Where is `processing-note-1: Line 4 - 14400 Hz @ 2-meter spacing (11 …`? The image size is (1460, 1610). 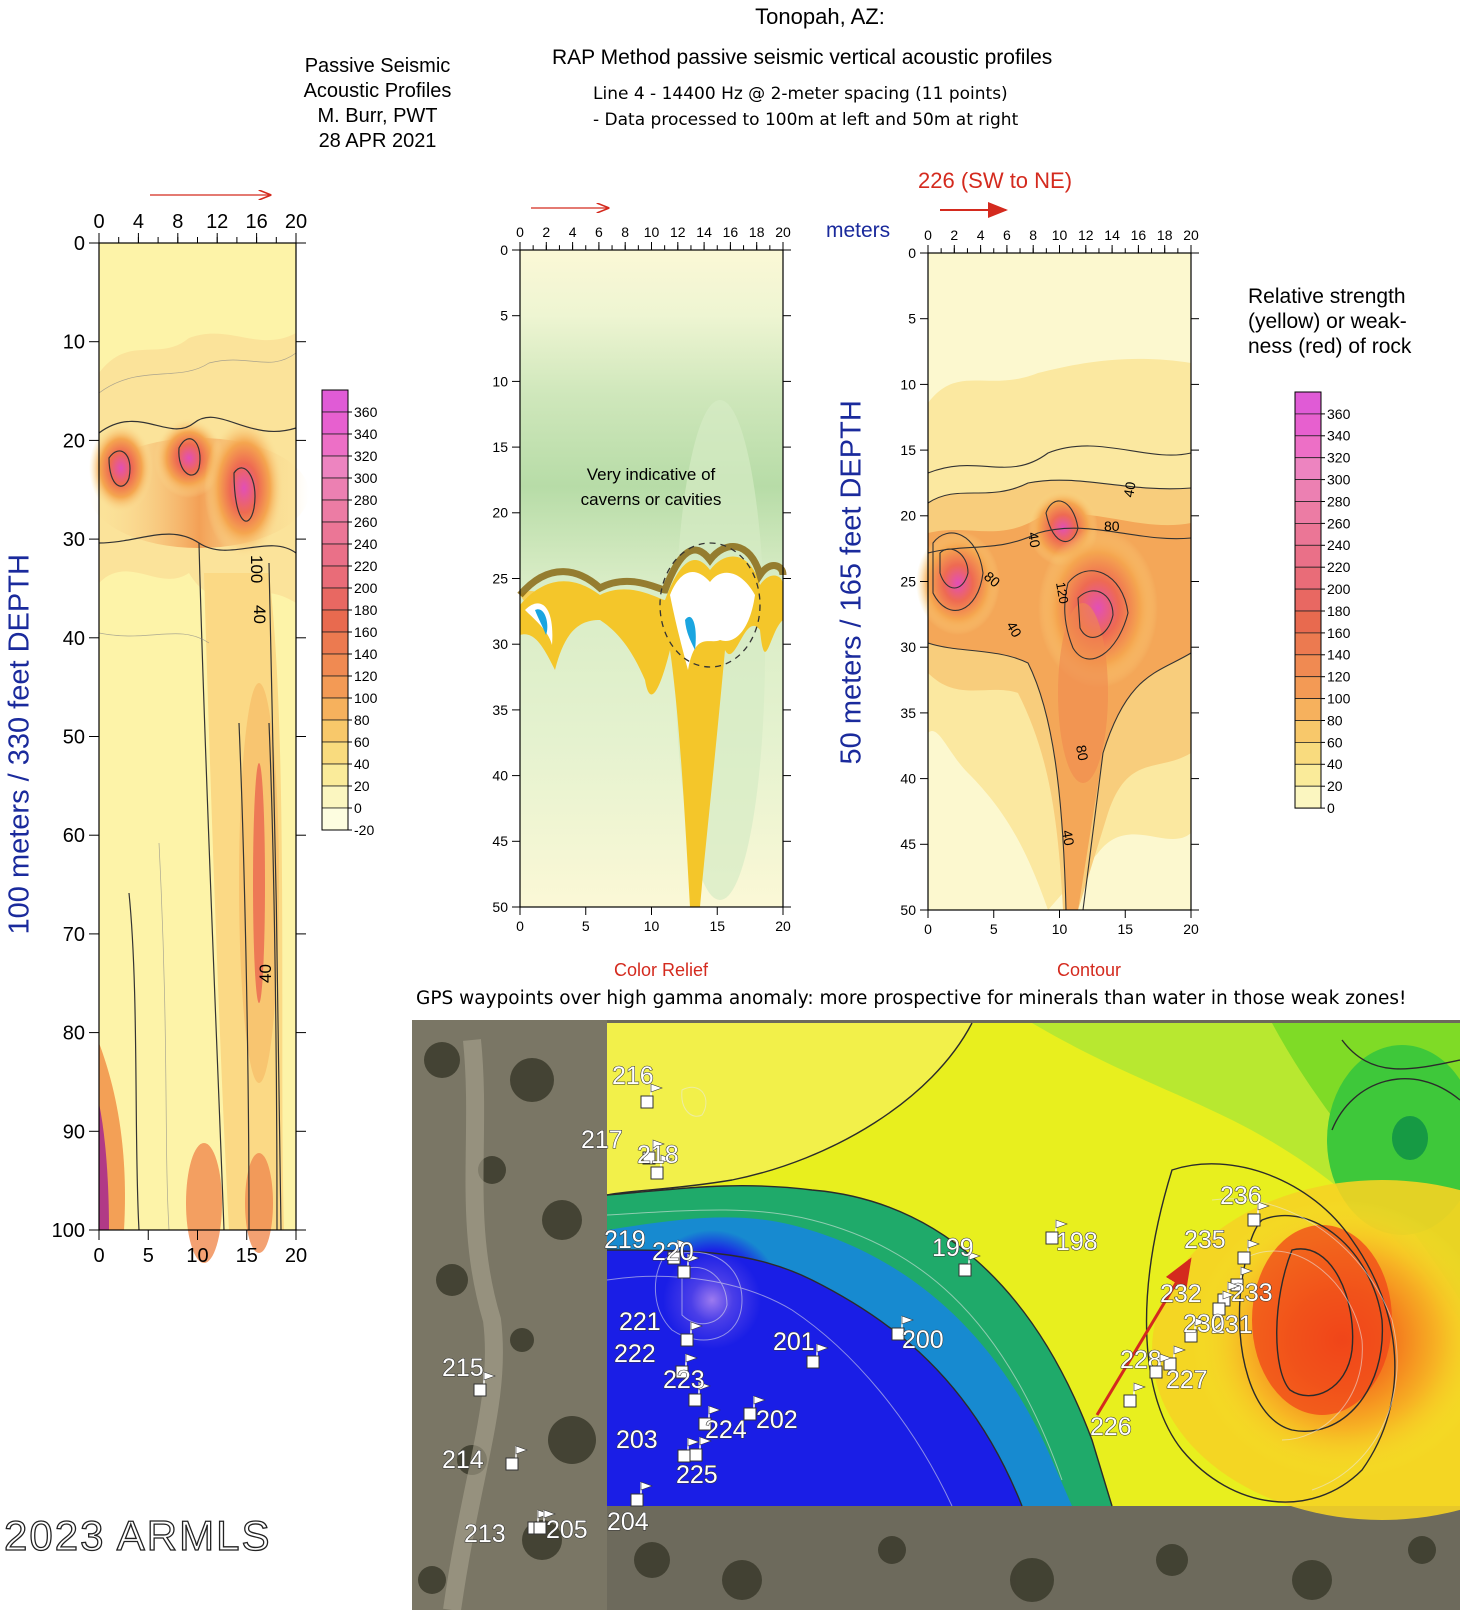 processing-note-1: Line 4 - 14400 Hz @ 2-meter spacing (11 … is located at coordinates (800, 94).